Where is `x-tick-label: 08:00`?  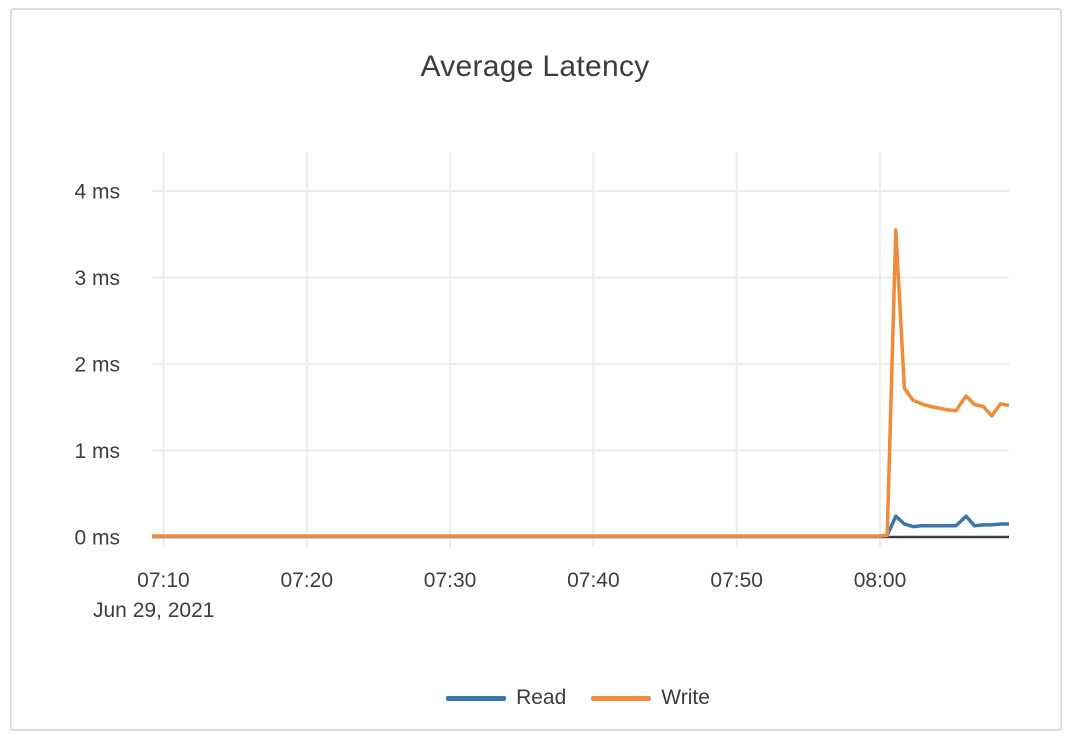
x-tick-label: 08:00 is located at coordinates (880, 580).